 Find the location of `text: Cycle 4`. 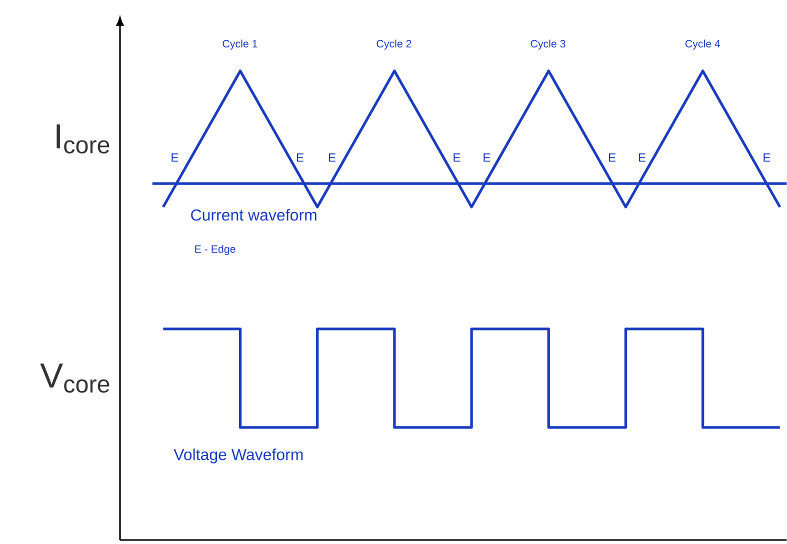

text: Cycle 4 is located at coordinates (702, 45).